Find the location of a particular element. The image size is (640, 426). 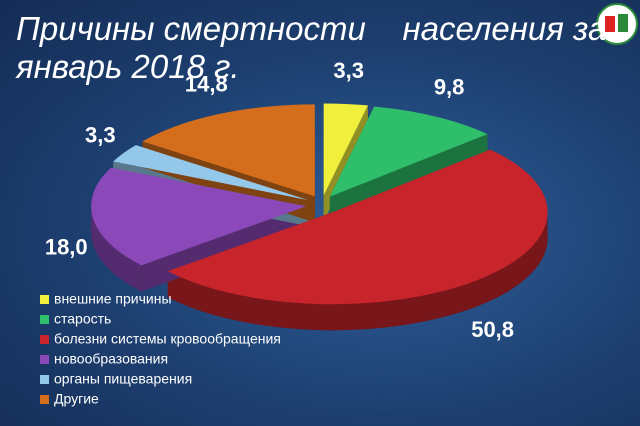

legend-label: Другие is located at coordinates (76, 399).